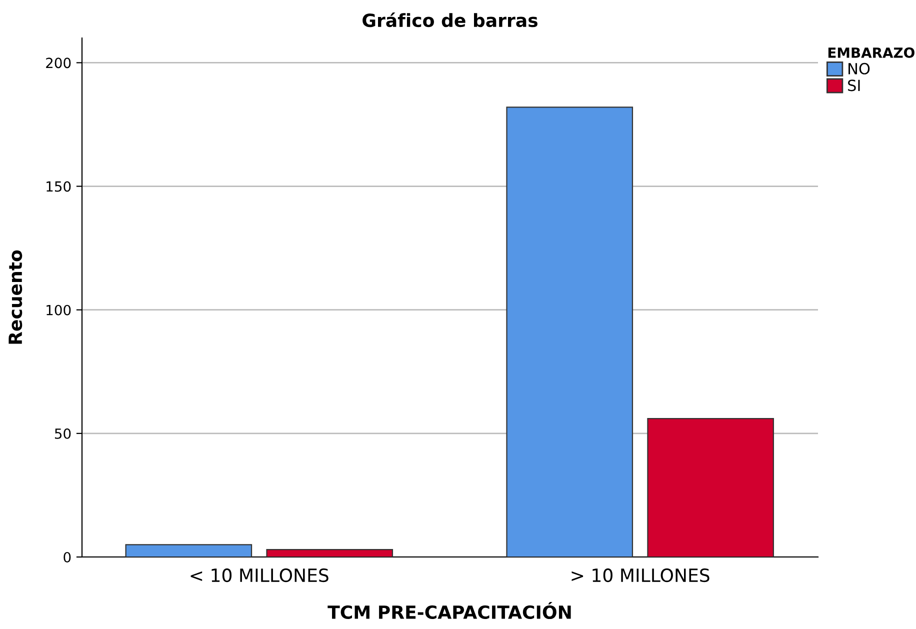 Image resolution: width=916 pixels, height=629 pixels. I want to click on legend-title: EMBARAZO, so click(871, 52).